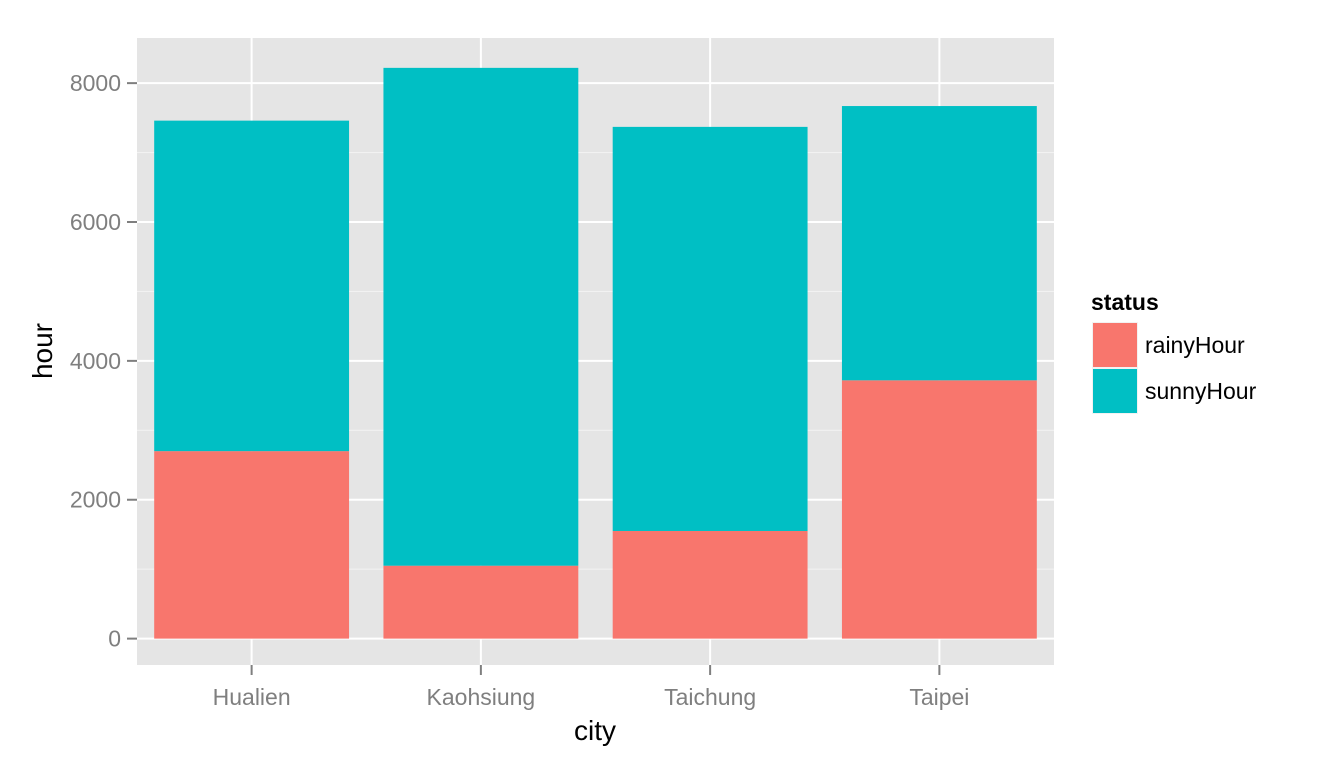 This screenshot has height=768, width=1344. I want to click on bar-rainyHour-Taipei, so click(939, 509).